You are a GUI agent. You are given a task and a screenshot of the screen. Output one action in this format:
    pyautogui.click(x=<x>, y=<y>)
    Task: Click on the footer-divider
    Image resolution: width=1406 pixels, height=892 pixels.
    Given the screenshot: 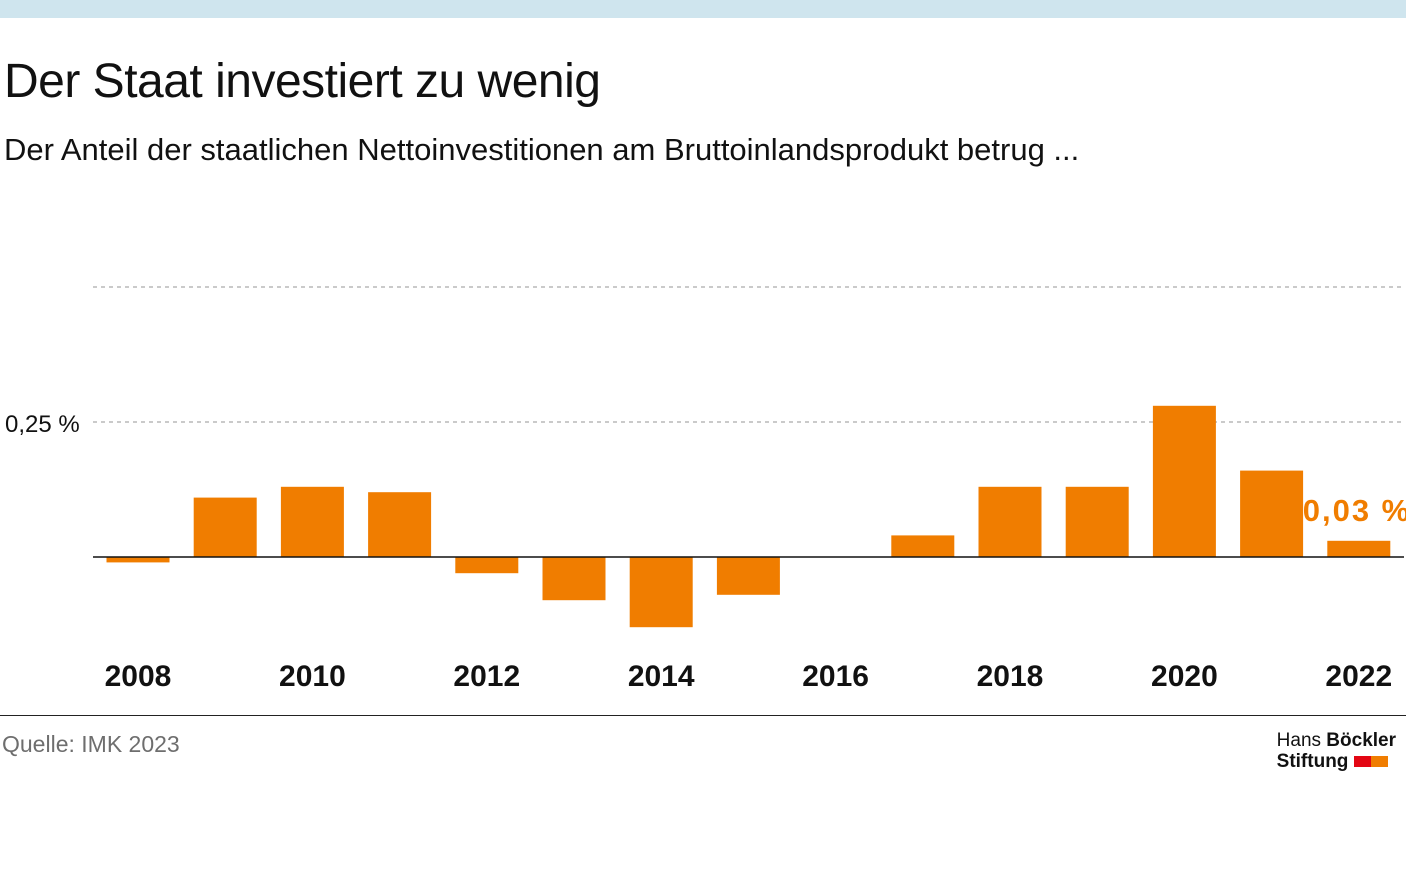 What is the action you would take?
    pyautogui.click(x=703, y=715)
    